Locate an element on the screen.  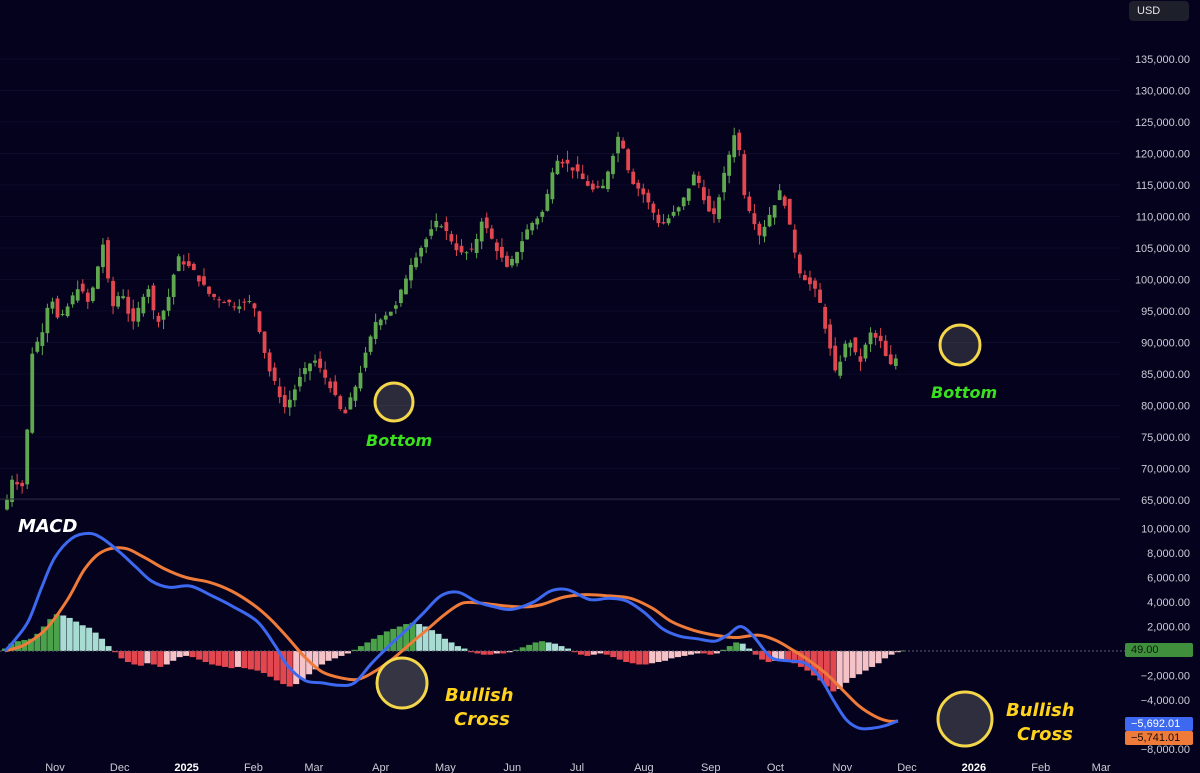
cross-highlight-circle-apr is located at coordinates (402, 683).